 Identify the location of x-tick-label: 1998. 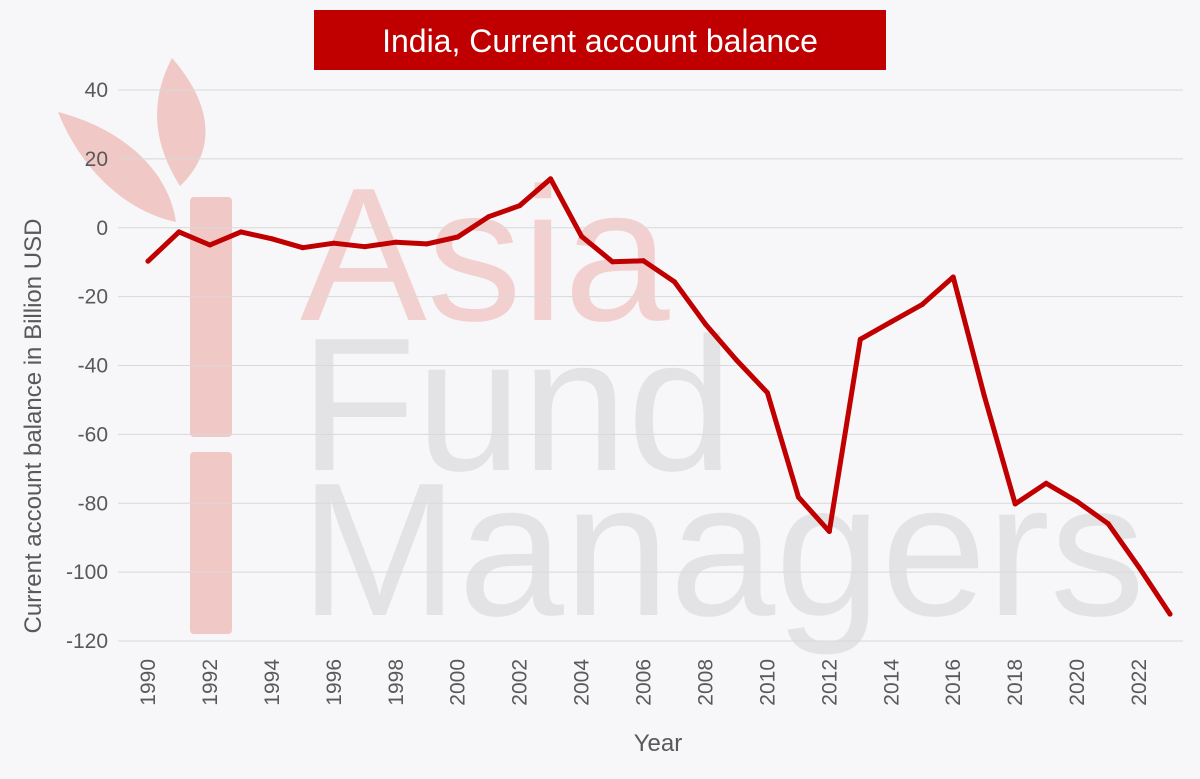
(396, 682).